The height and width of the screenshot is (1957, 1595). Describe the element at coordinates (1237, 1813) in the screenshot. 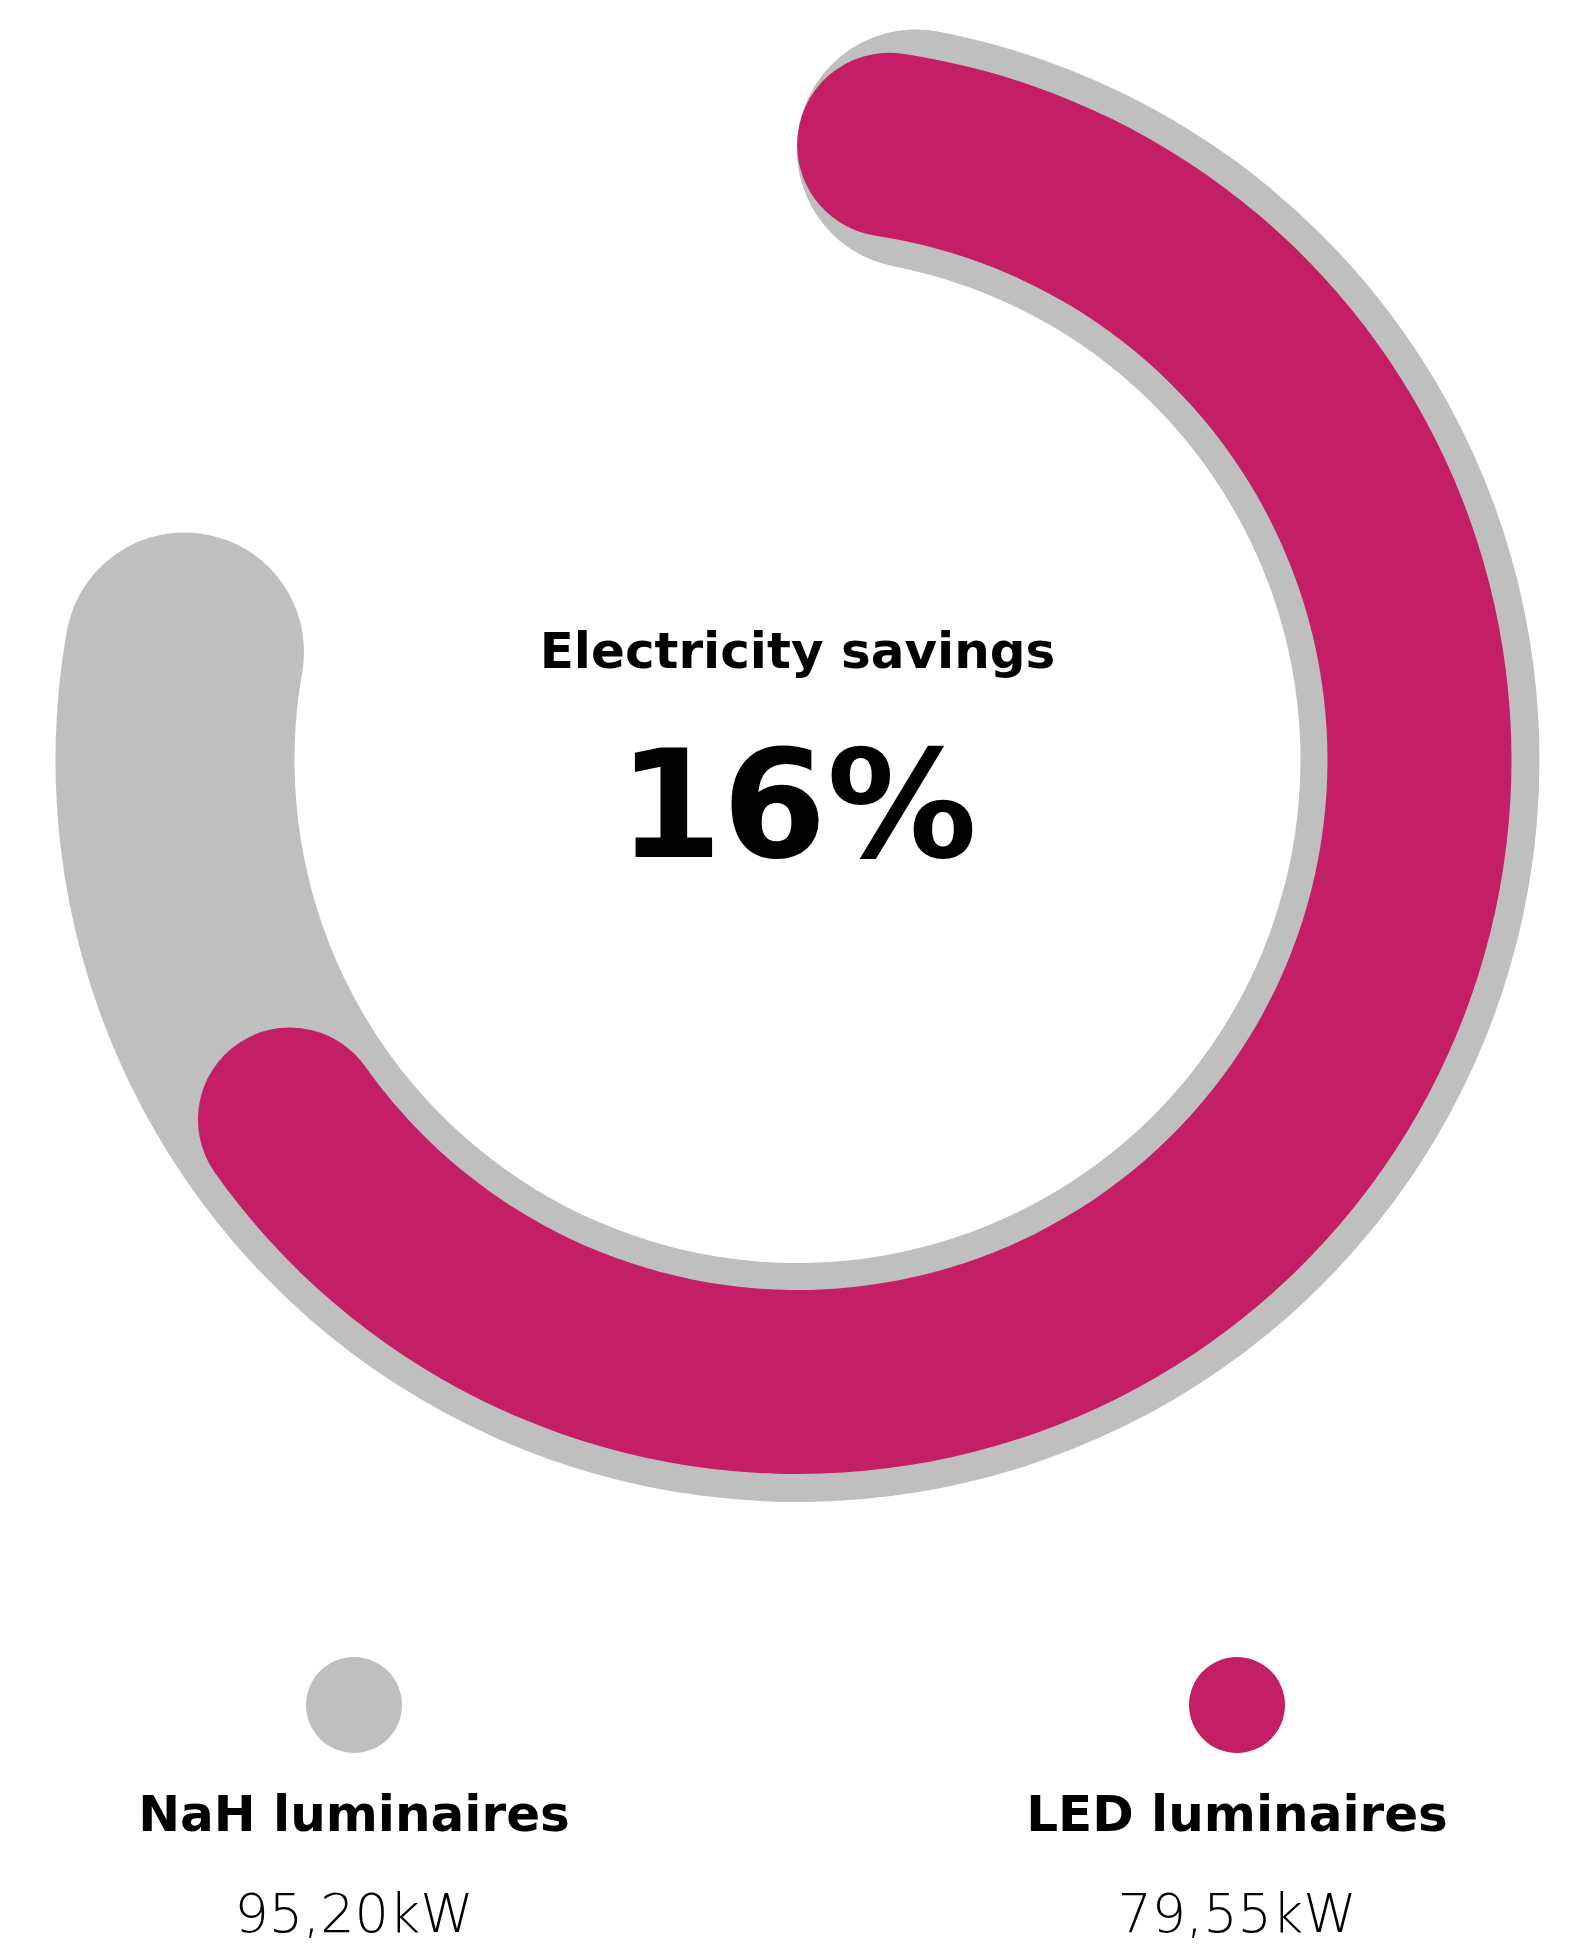

I see `category-label: LED luminaires` at that location.